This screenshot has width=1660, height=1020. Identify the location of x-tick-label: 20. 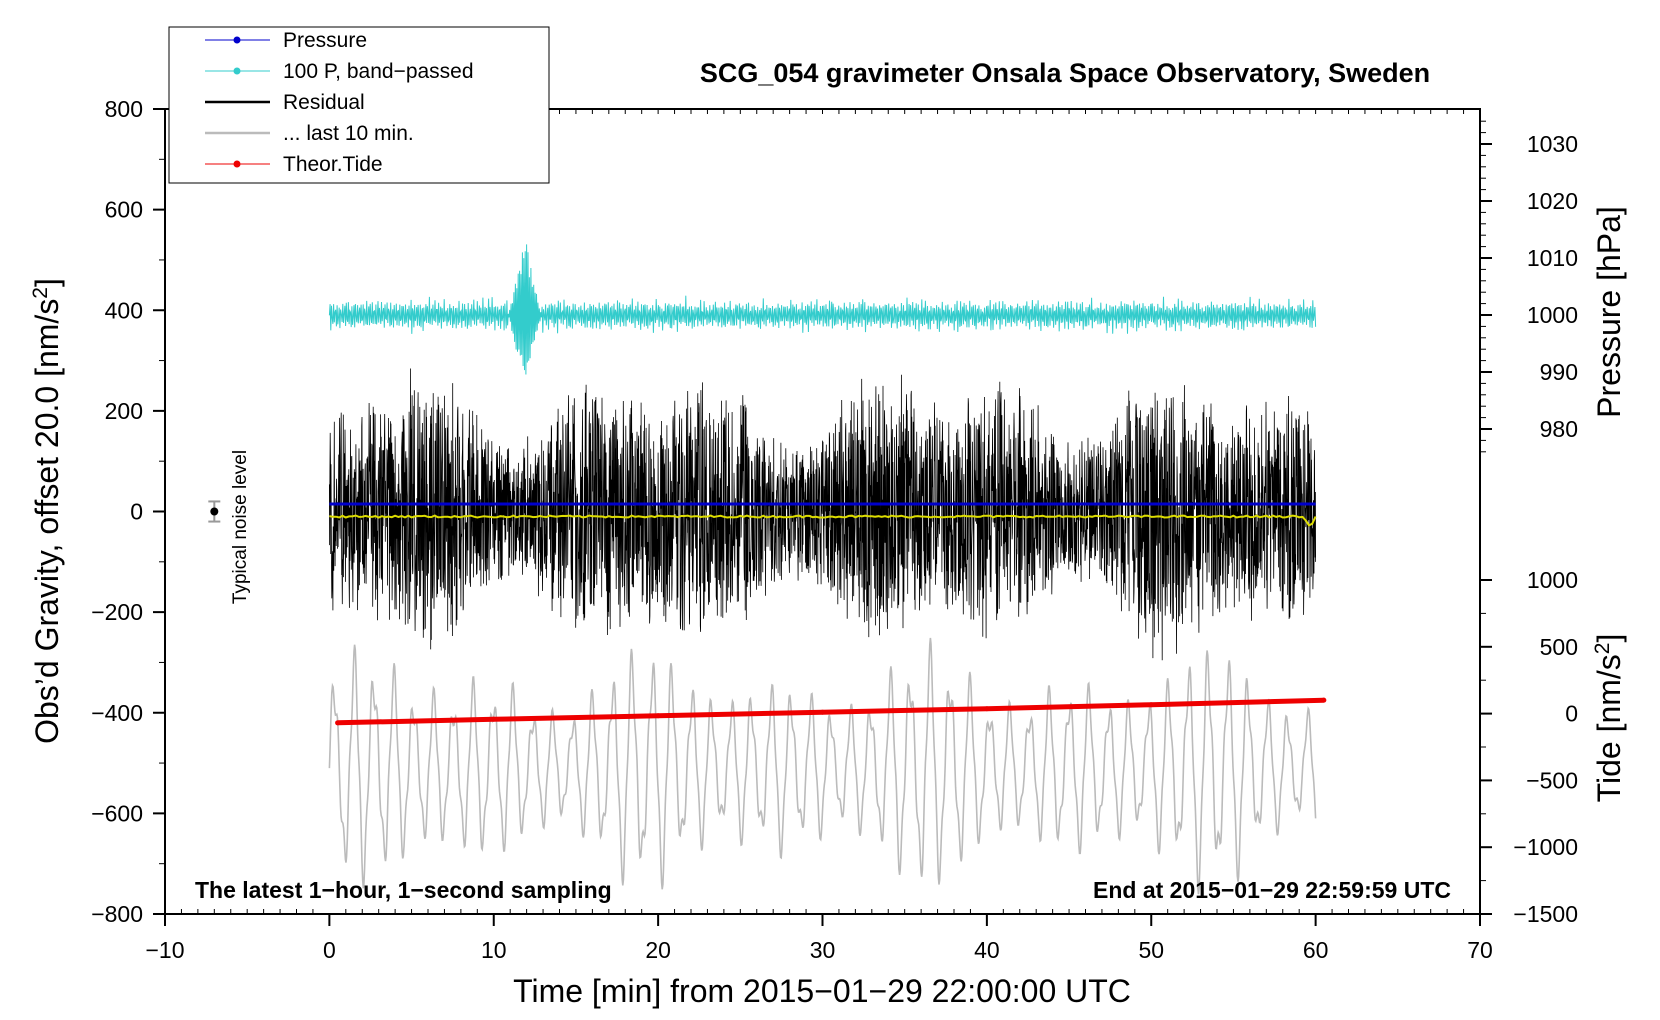
(658, 950).